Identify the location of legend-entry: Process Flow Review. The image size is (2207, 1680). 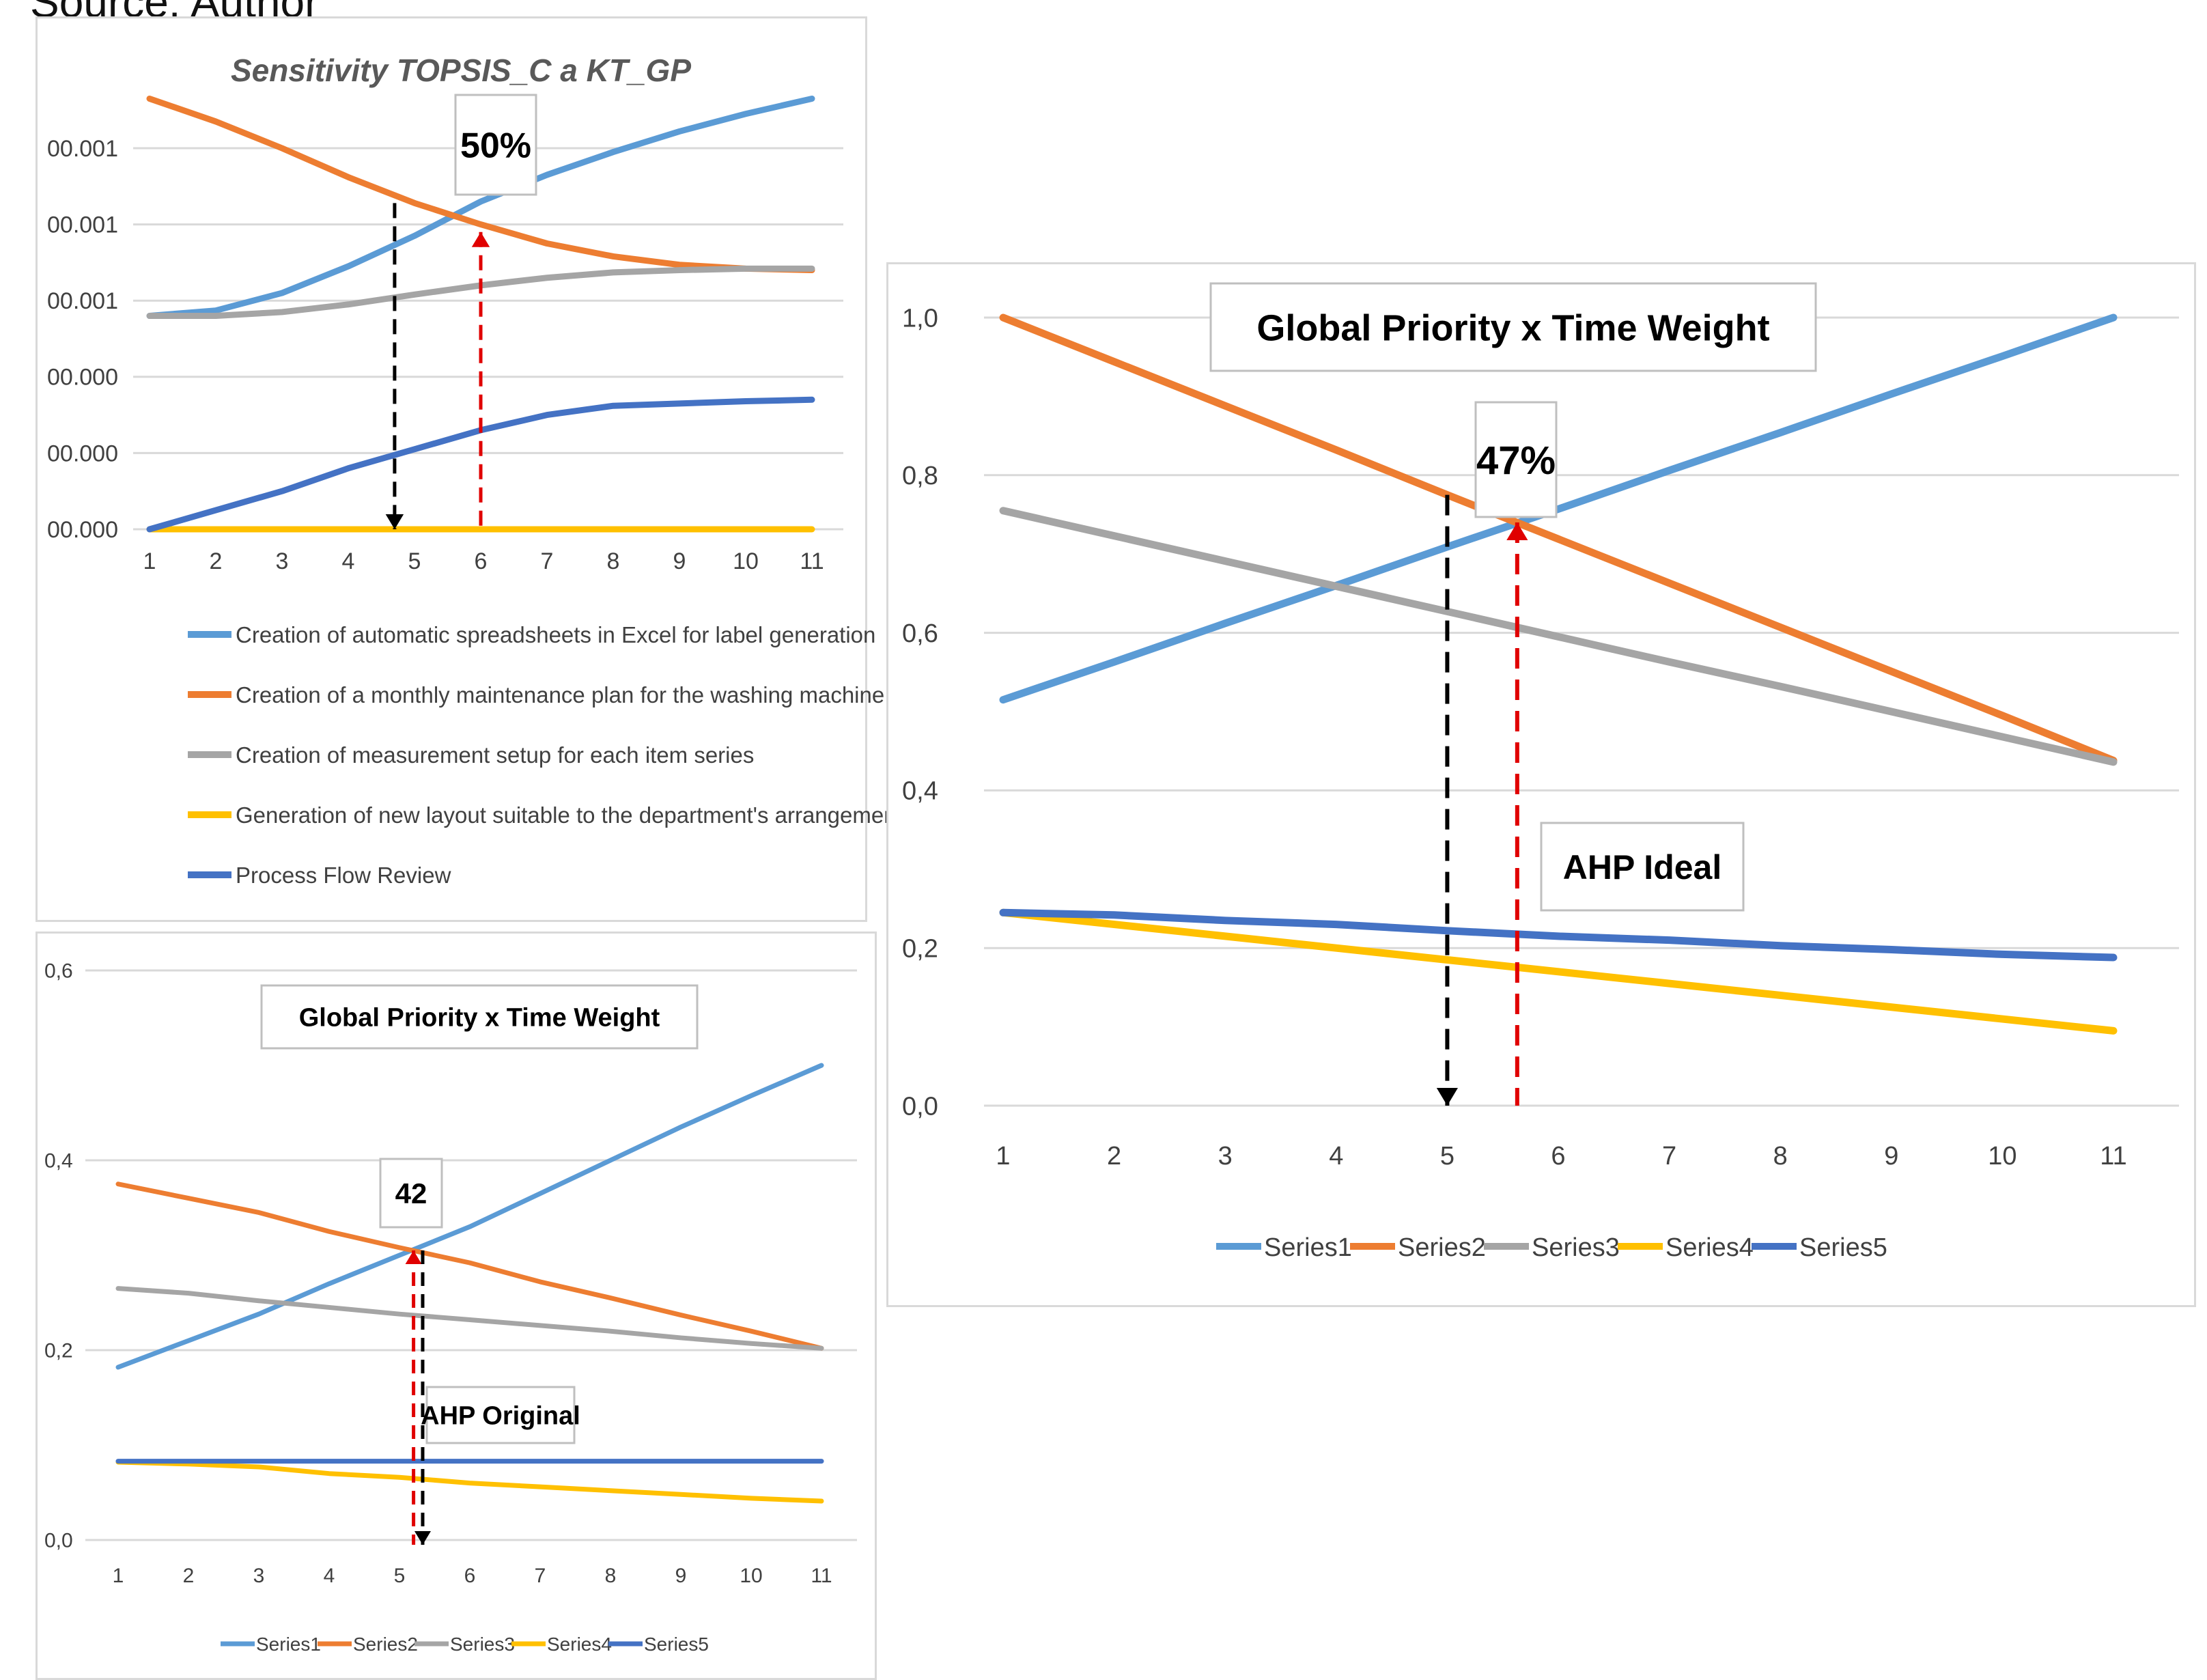
(343, 875).